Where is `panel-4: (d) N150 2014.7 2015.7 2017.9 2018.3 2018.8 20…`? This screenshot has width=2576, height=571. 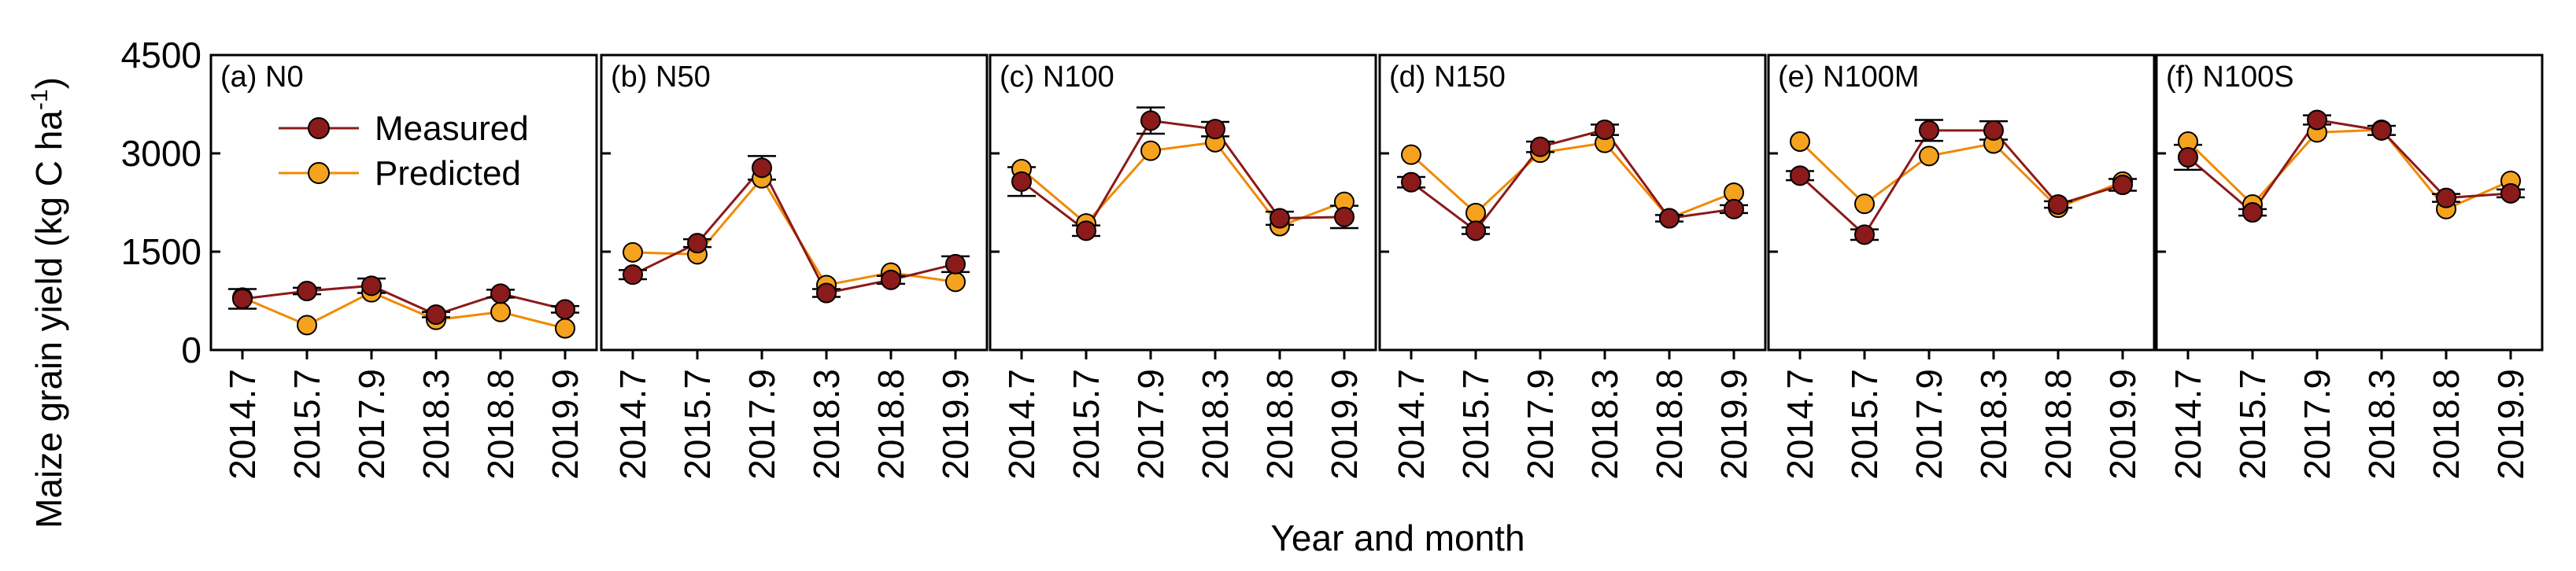
panel-4: (d) N150 2014.7 2015.7 2017.9 2018.3 2018.8 20… is located at coordinates (1572, 266).